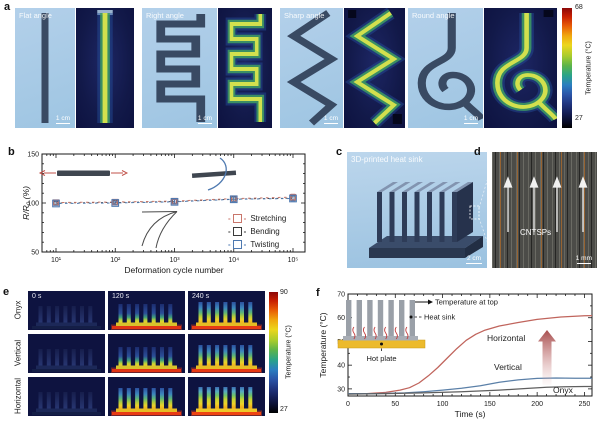 Image resolution: width=600 pixels, height=423 pixels. I want to click on zoom-connector, so click(482, 209).